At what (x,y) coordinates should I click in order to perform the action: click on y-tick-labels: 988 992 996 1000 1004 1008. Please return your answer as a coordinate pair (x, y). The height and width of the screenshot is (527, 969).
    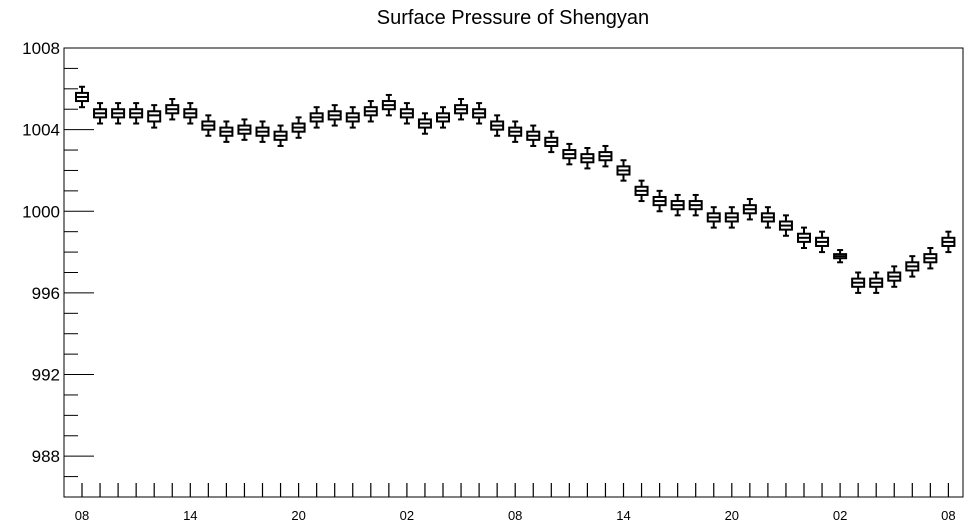
    Looking at the image, I should click on (41, 252).